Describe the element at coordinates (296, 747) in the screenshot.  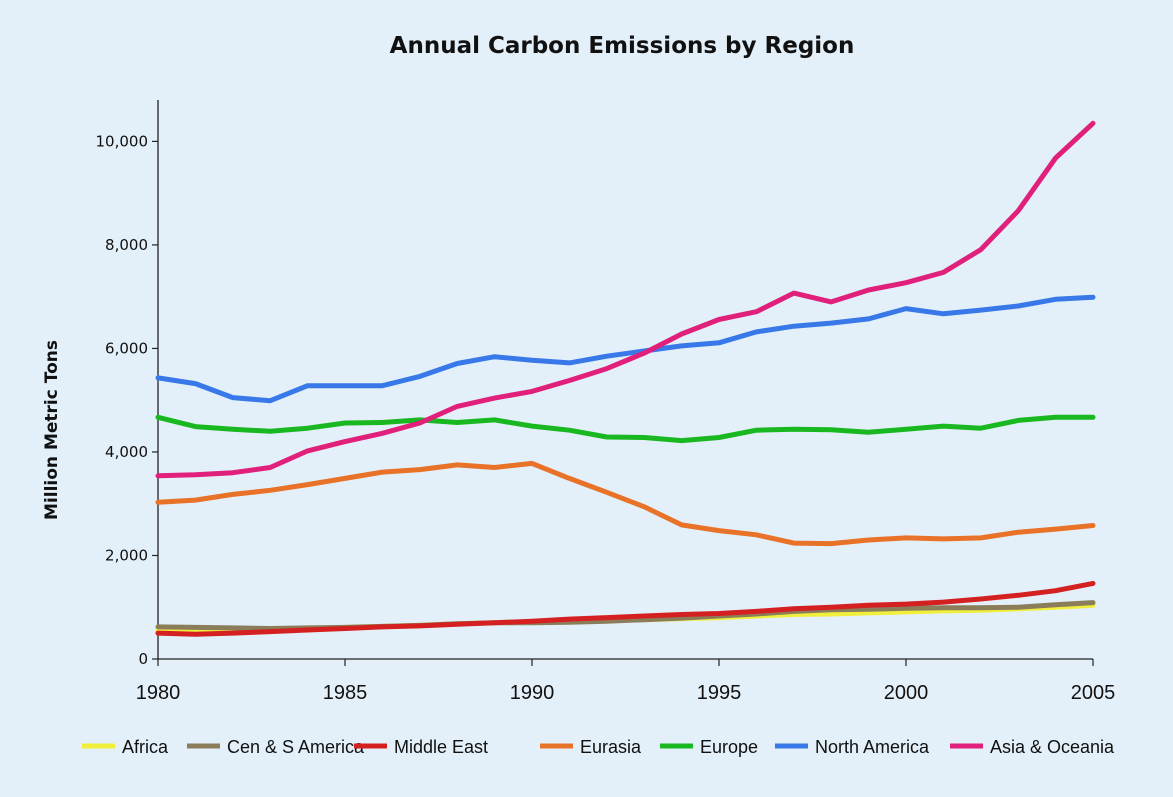
I see `legend-label: Cen & S America` at that location.